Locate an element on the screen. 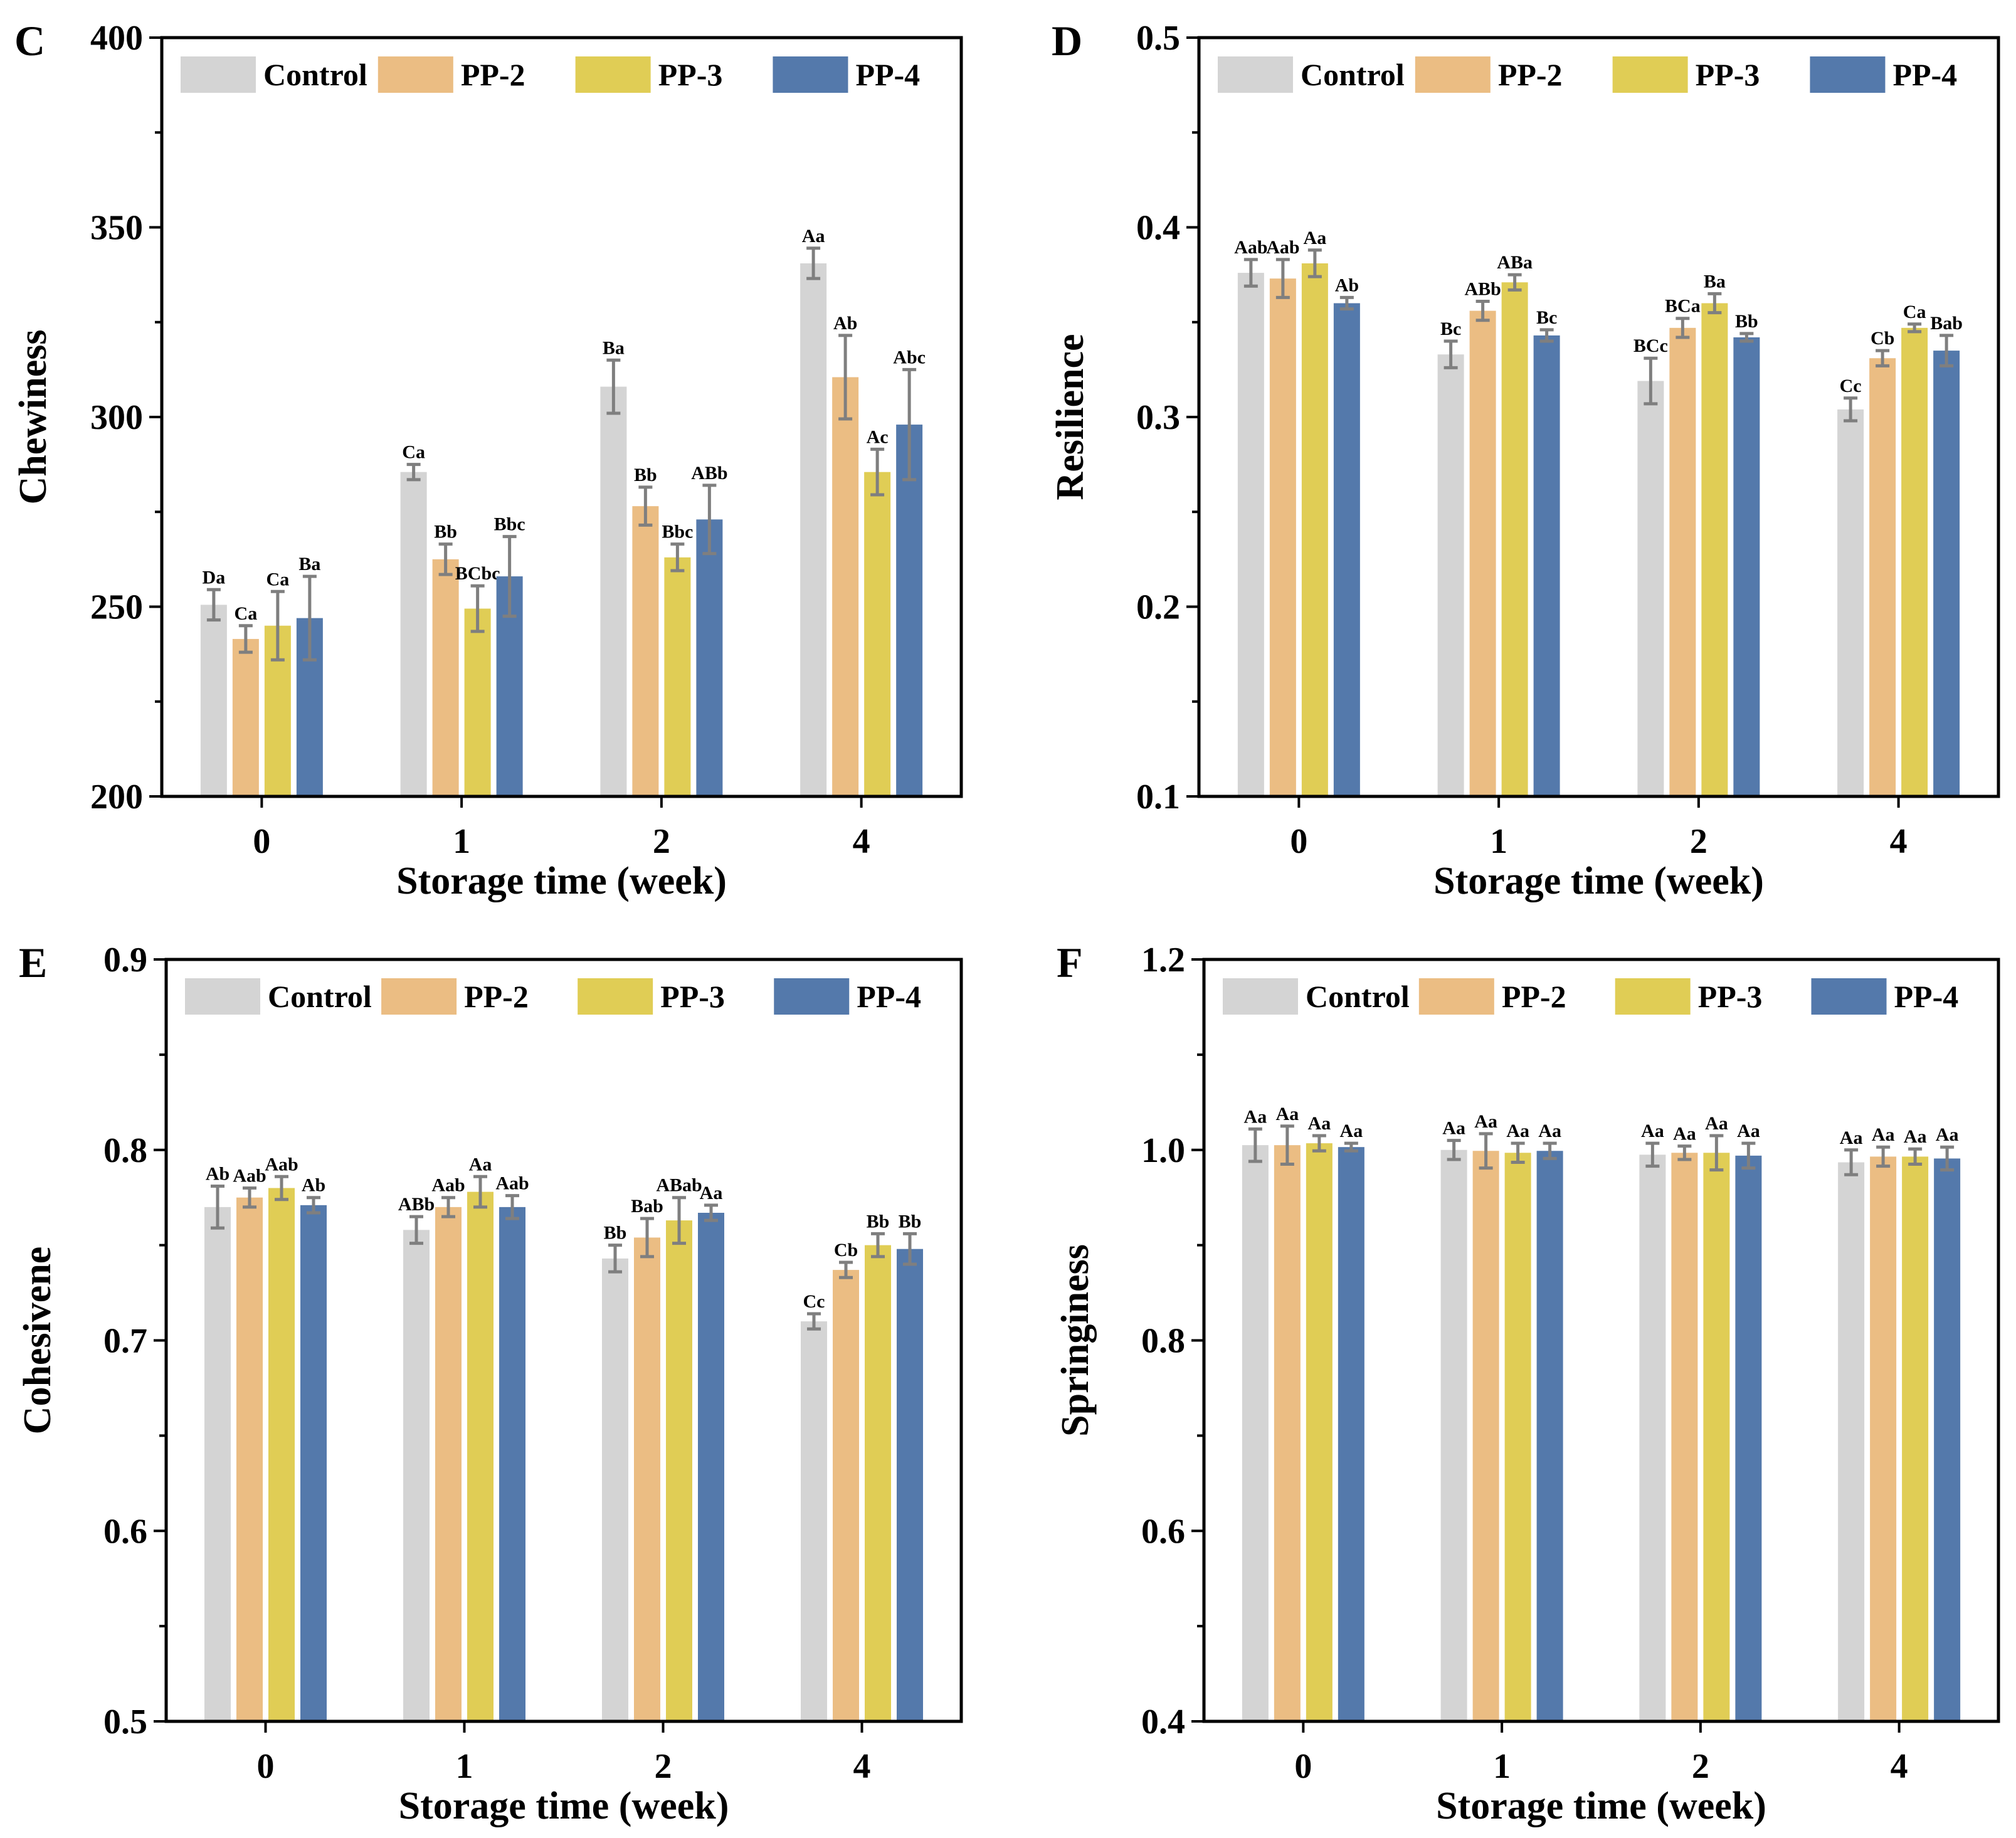  y-tick-label: 200 is located at coordinates (116, 797).